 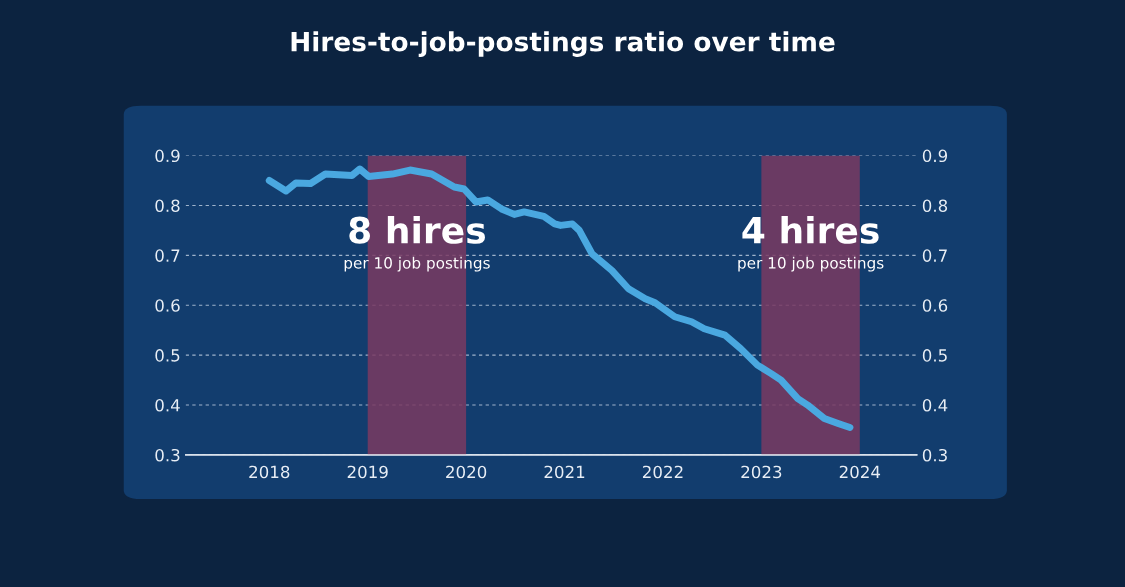 What do you see at coordinates (167, 305) in the screenshot?
I see `y-tick-label: 0.6` at bounding box center [167, 305].